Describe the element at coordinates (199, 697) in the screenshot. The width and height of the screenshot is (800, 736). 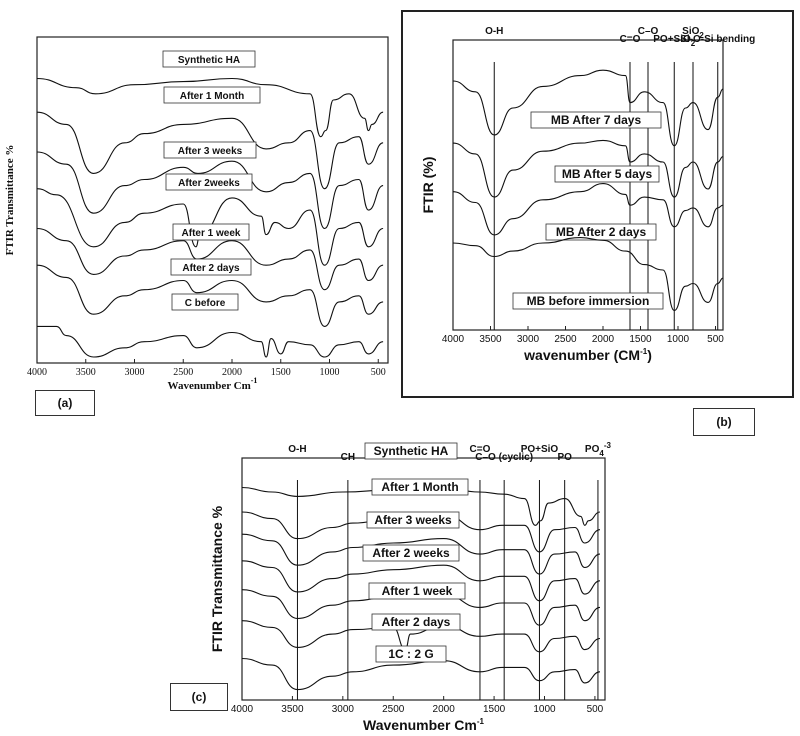
I see `panel-c-label: (c)` at that location.